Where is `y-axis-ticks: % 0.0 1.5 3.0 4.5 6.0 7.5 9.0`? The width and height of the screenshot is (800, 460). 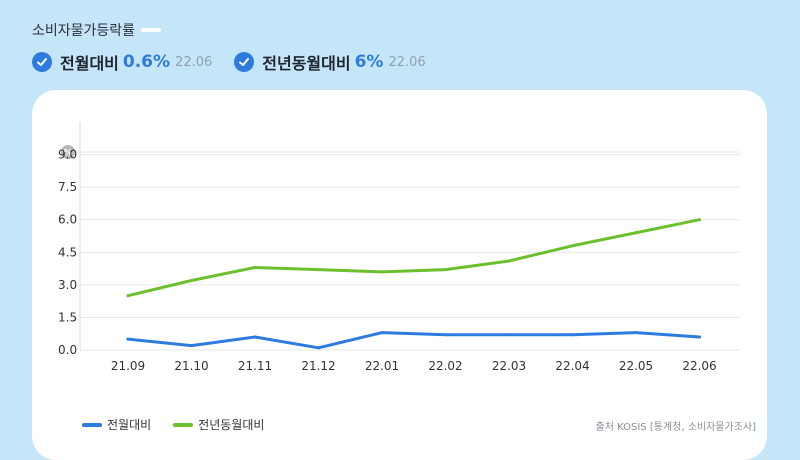
y-axis-ticks: % 0.0 1.5 3.0 4.5 6.0 7.5 9.0 is located at coordinates (67, 251).